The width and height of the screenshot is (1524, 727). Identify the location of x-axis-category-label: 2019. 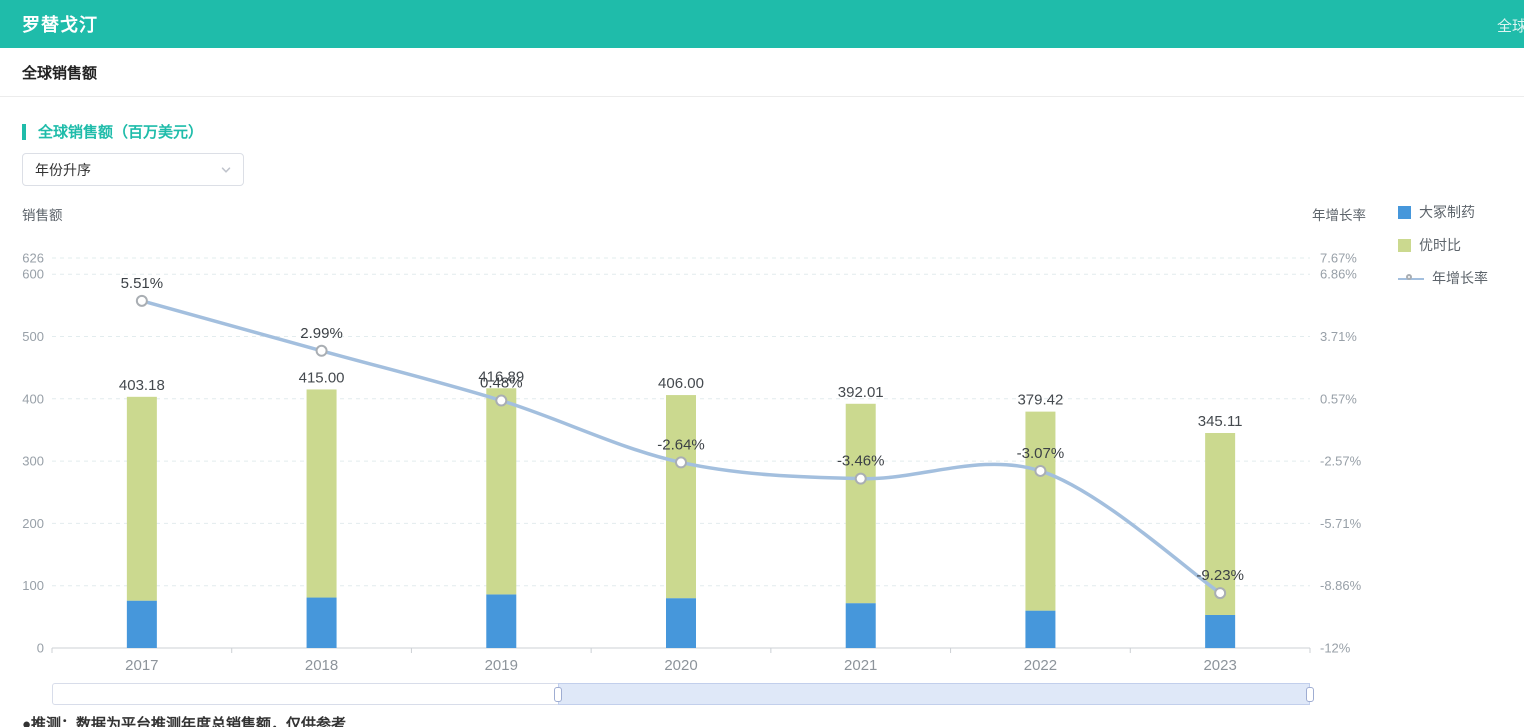
(501, 665).